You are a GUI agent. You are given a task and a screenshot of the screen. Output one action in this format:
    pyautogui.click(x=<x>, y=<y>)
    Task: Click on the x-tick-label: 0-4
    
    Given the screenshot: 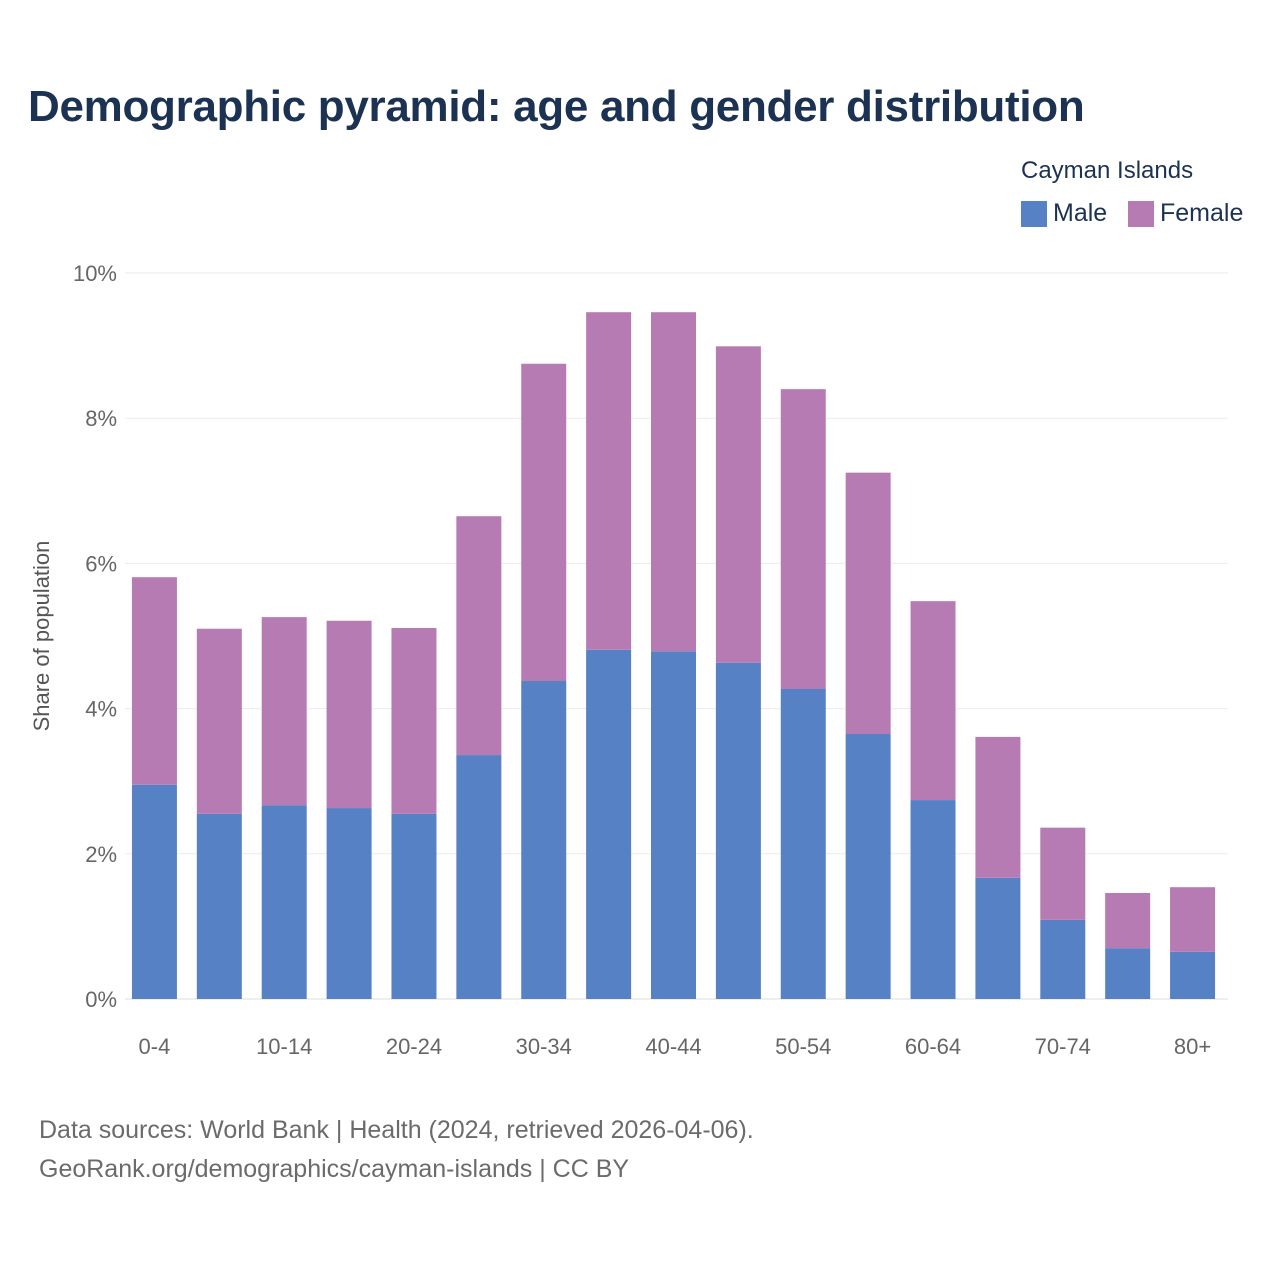 What is the action you would take?
    pyautogui.click(x=155, y=1046)
    